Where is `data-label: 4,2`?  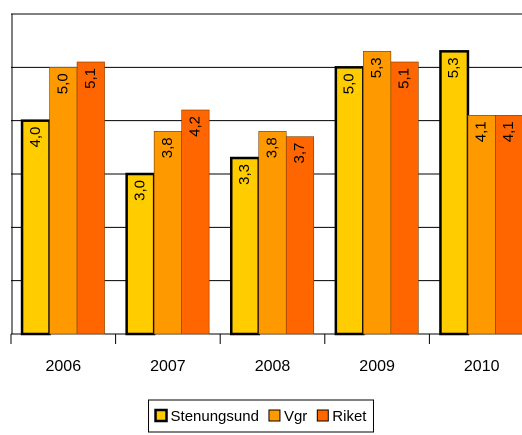 data-label: 4,2 is located at coordinates (194, 126).